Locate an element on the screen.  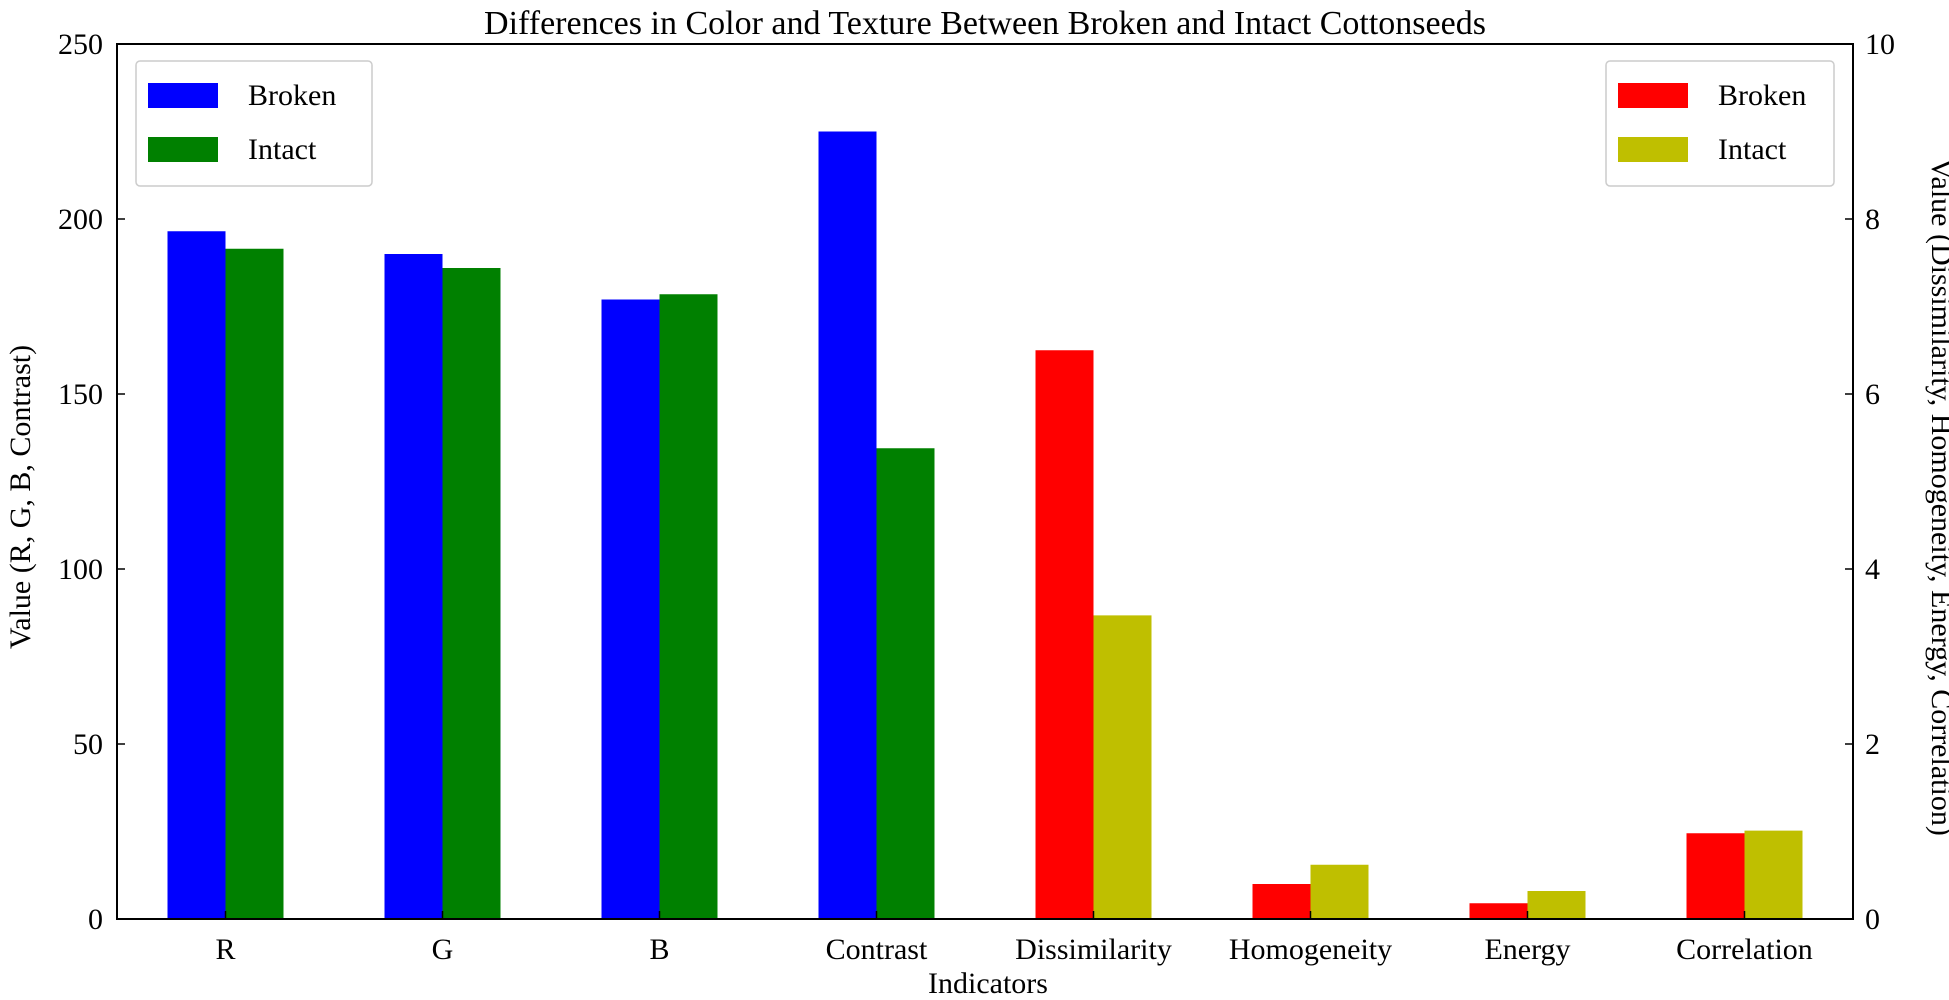
bar-intact-dissimilarity is located at coordinates (1122, 767).